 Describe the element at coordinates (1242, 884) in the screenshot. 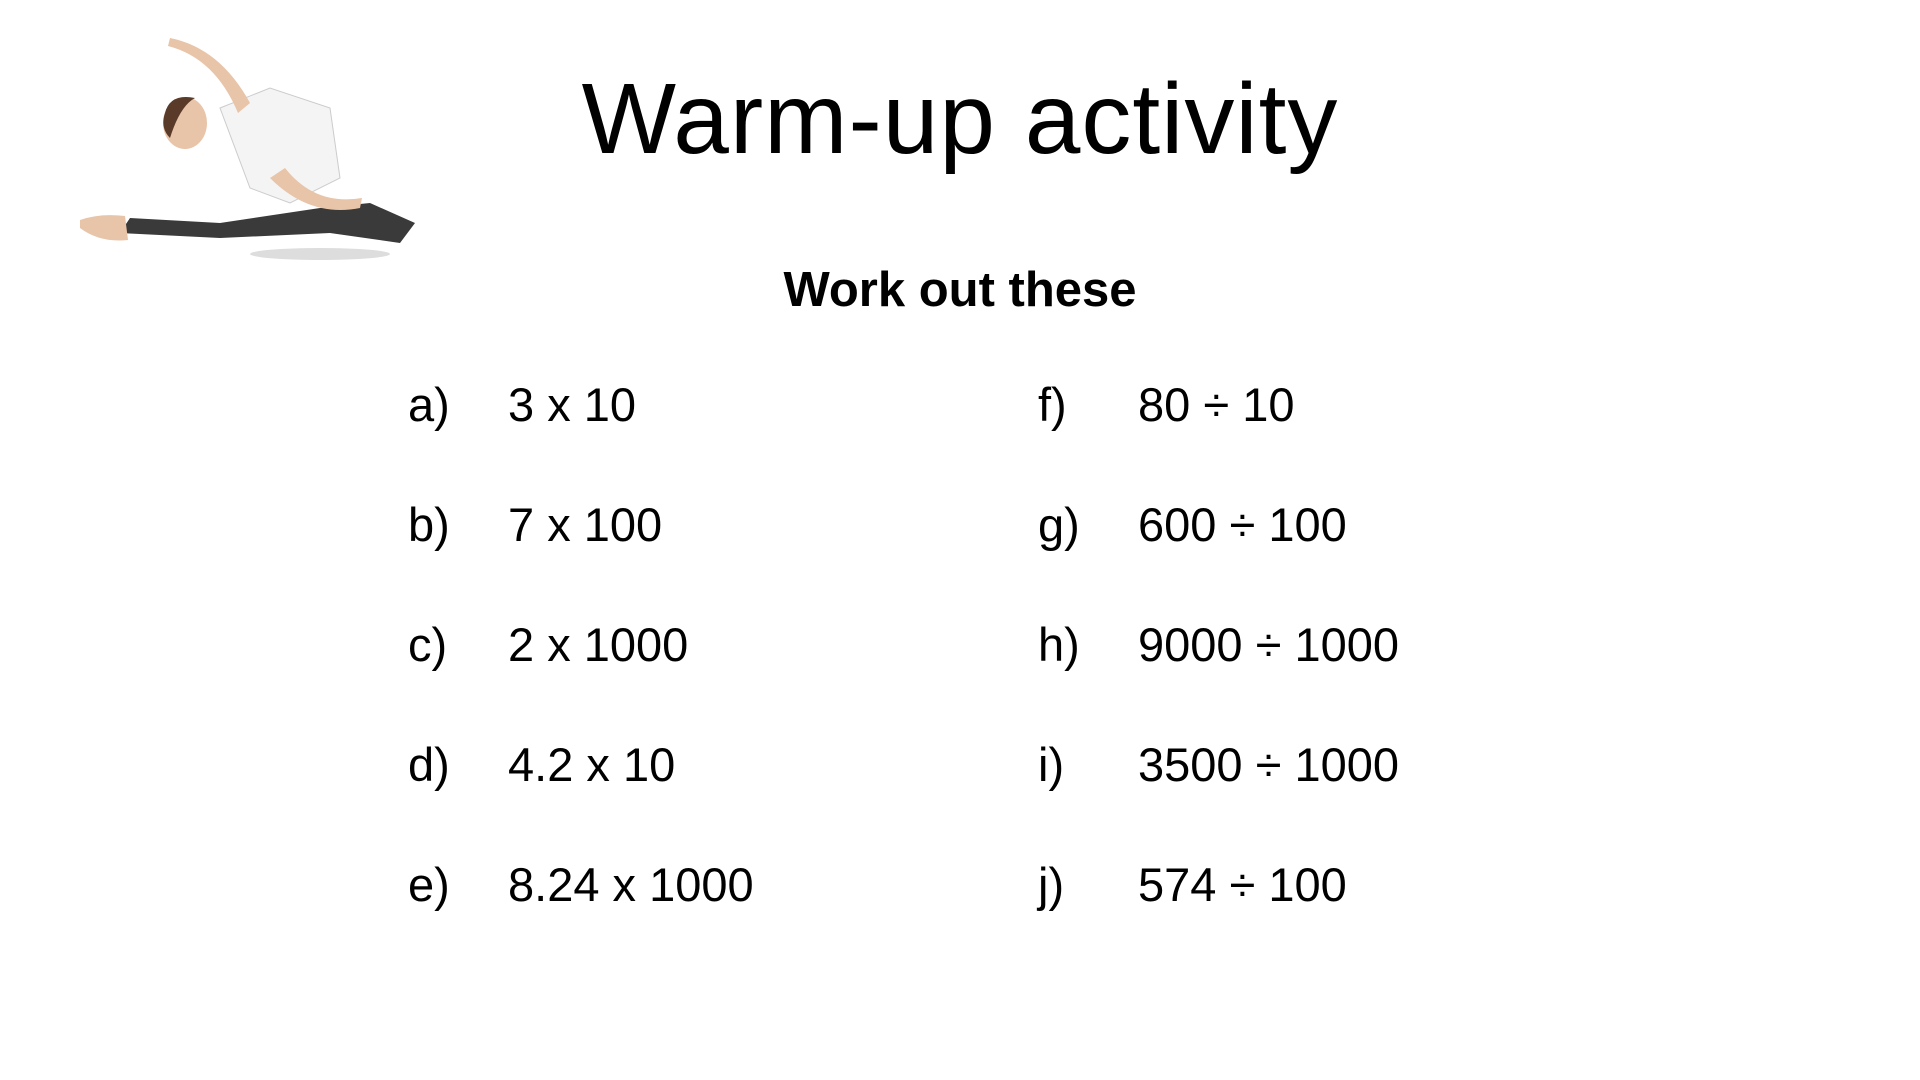

I see `question-expression: 574 ÷ 100` at that location.